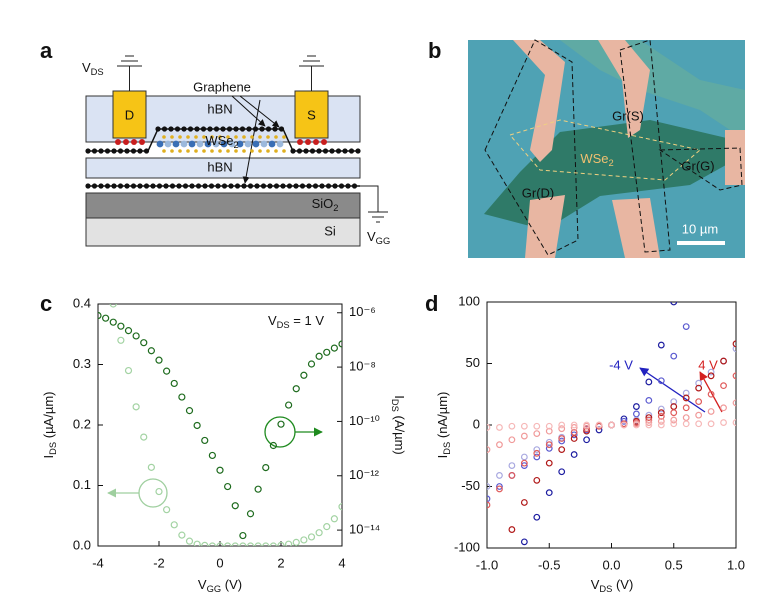  What do you see at coordinates (467, 546) in the screenshot?
I see `y-tick-label: -100` at bounding box center [467, 546].